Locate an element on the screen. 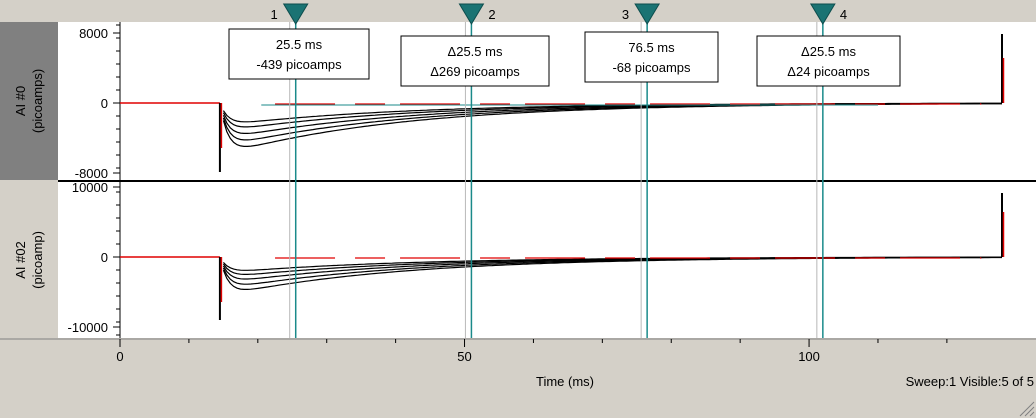 The image size is (1036, 418). cursor-readout-time: 25.5 ms is located at coordinates (299, 44).